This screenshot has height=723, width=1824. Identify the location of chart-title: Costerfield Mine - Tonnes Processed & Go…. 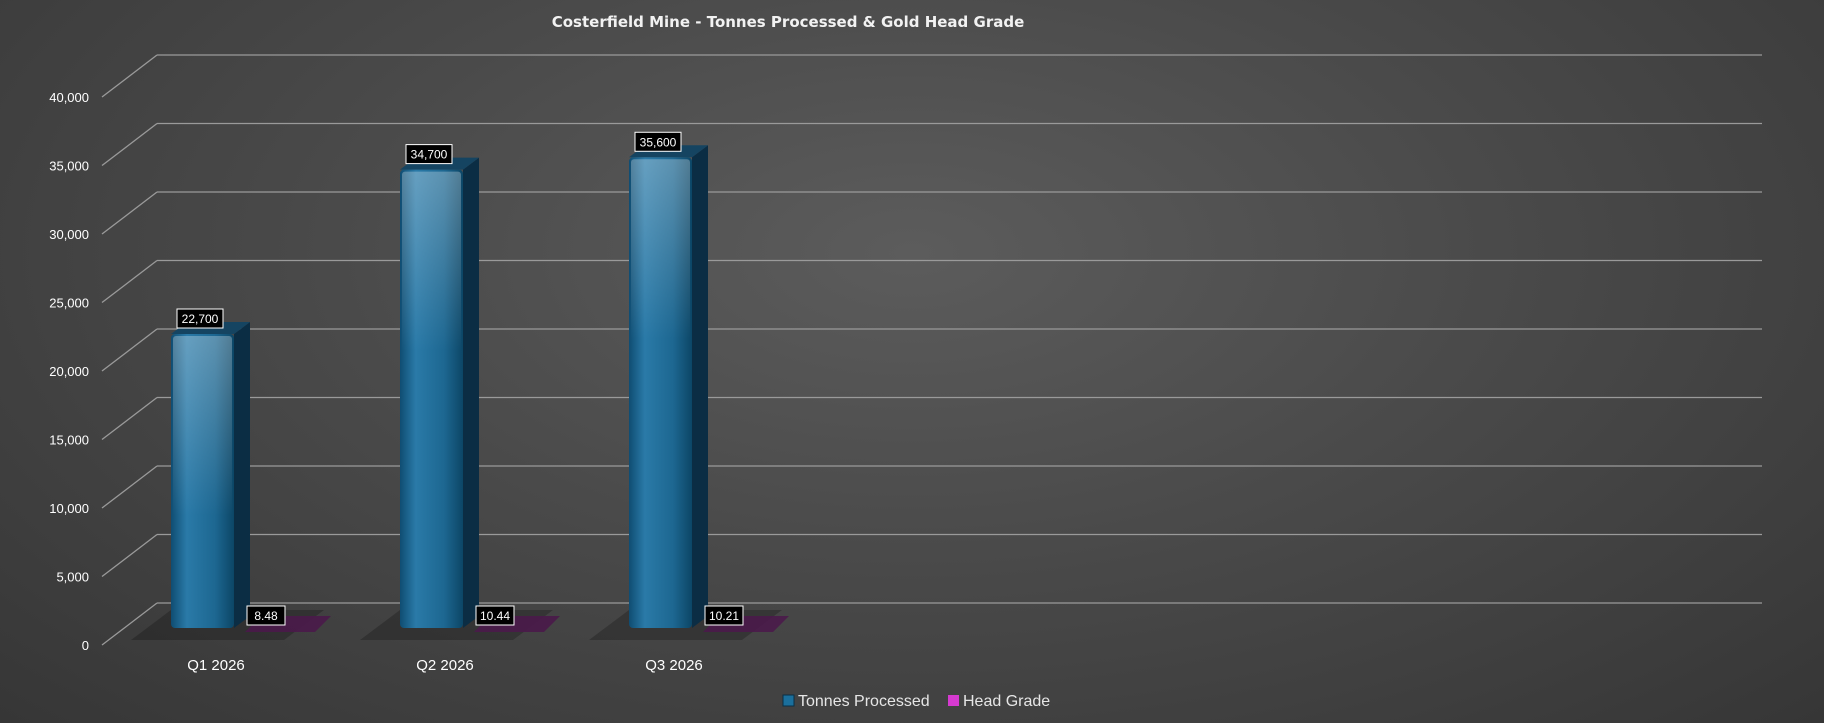
(788, 22).